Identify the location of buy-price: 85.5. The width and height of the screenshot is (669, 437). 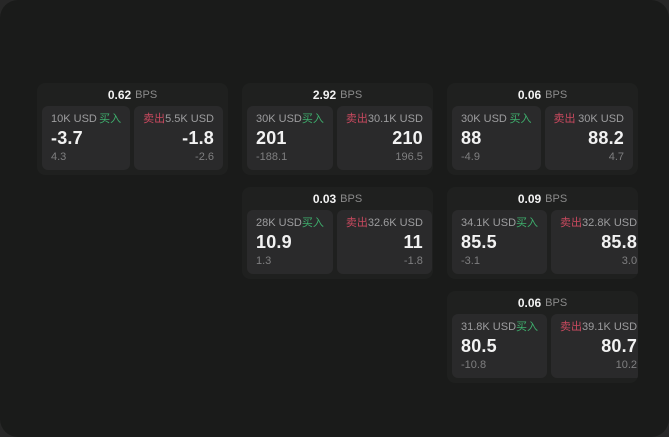
(479, 242).